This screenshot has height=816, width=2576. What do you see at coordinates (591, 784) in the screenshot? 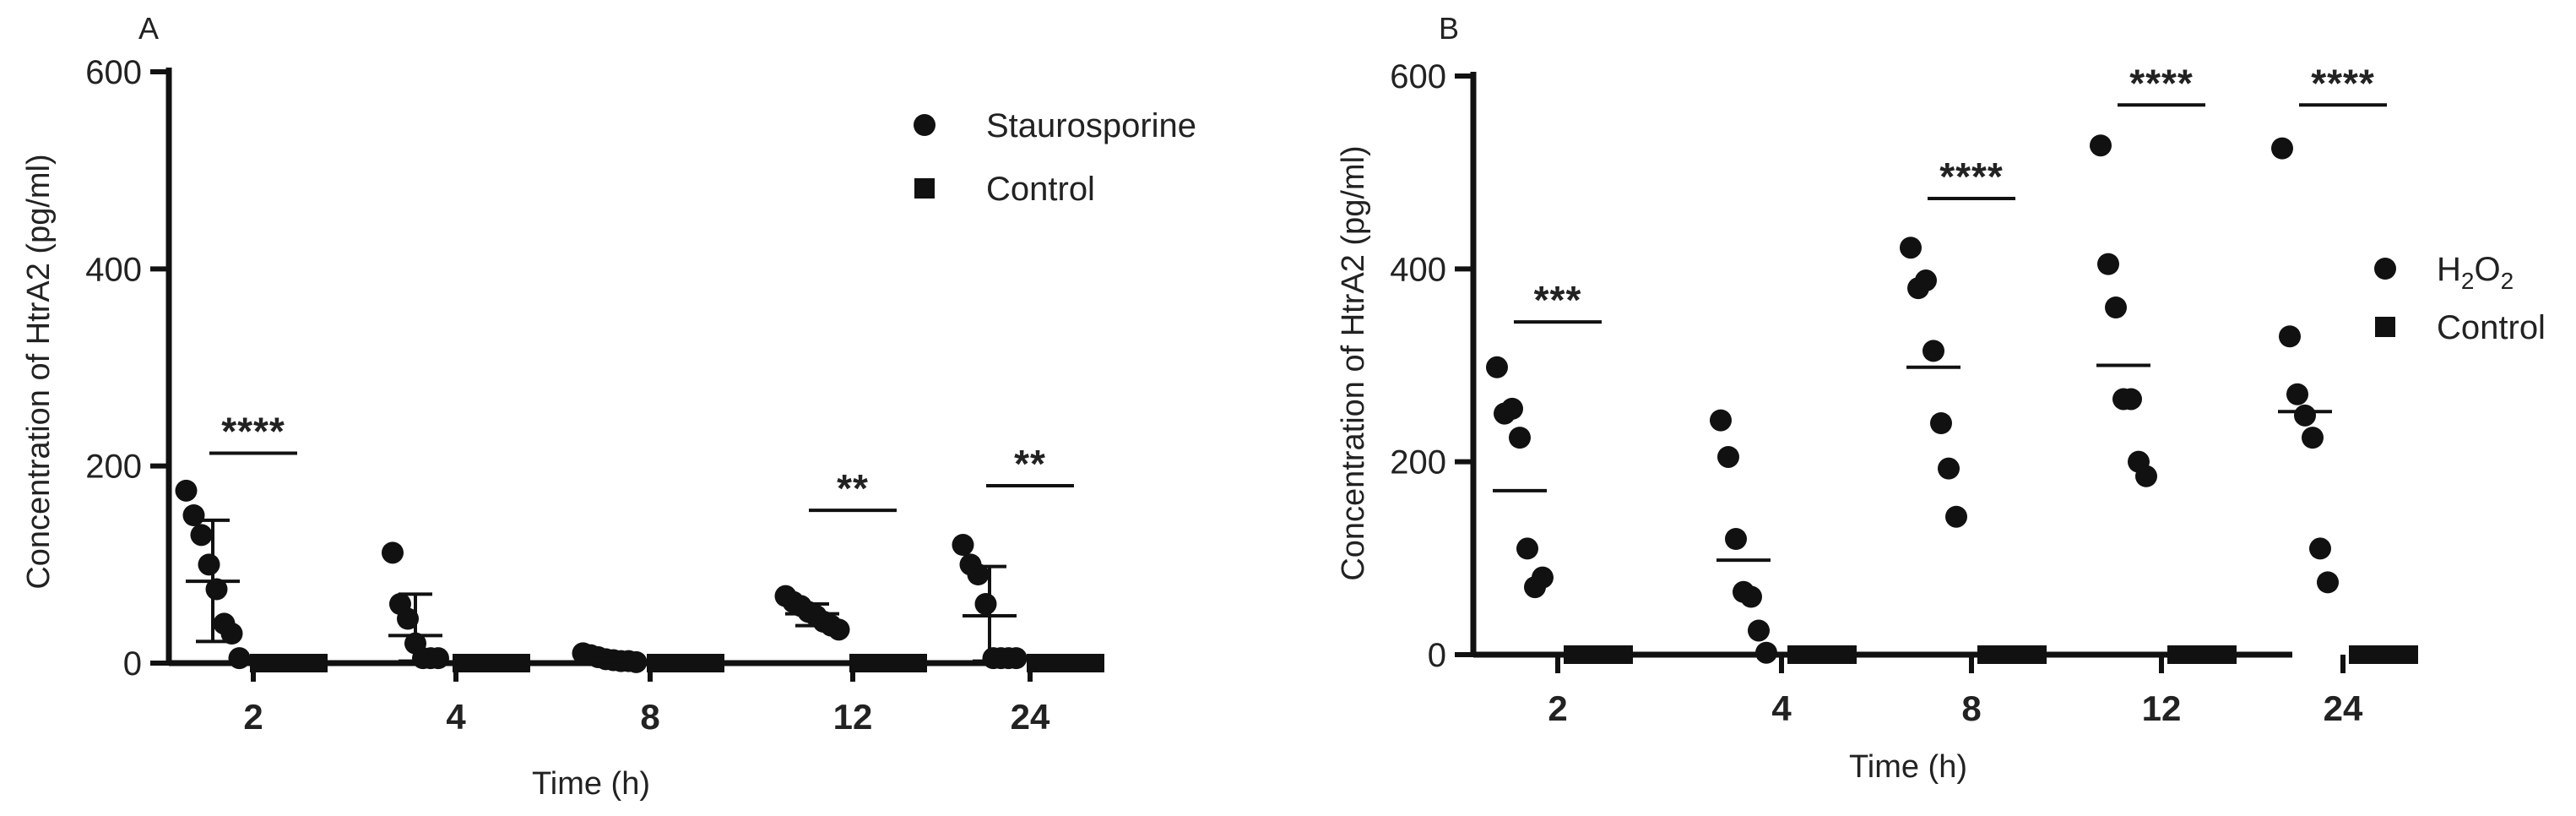
I see `panel-a-xlabel: Time (h)` at bounding box center [591, 784].